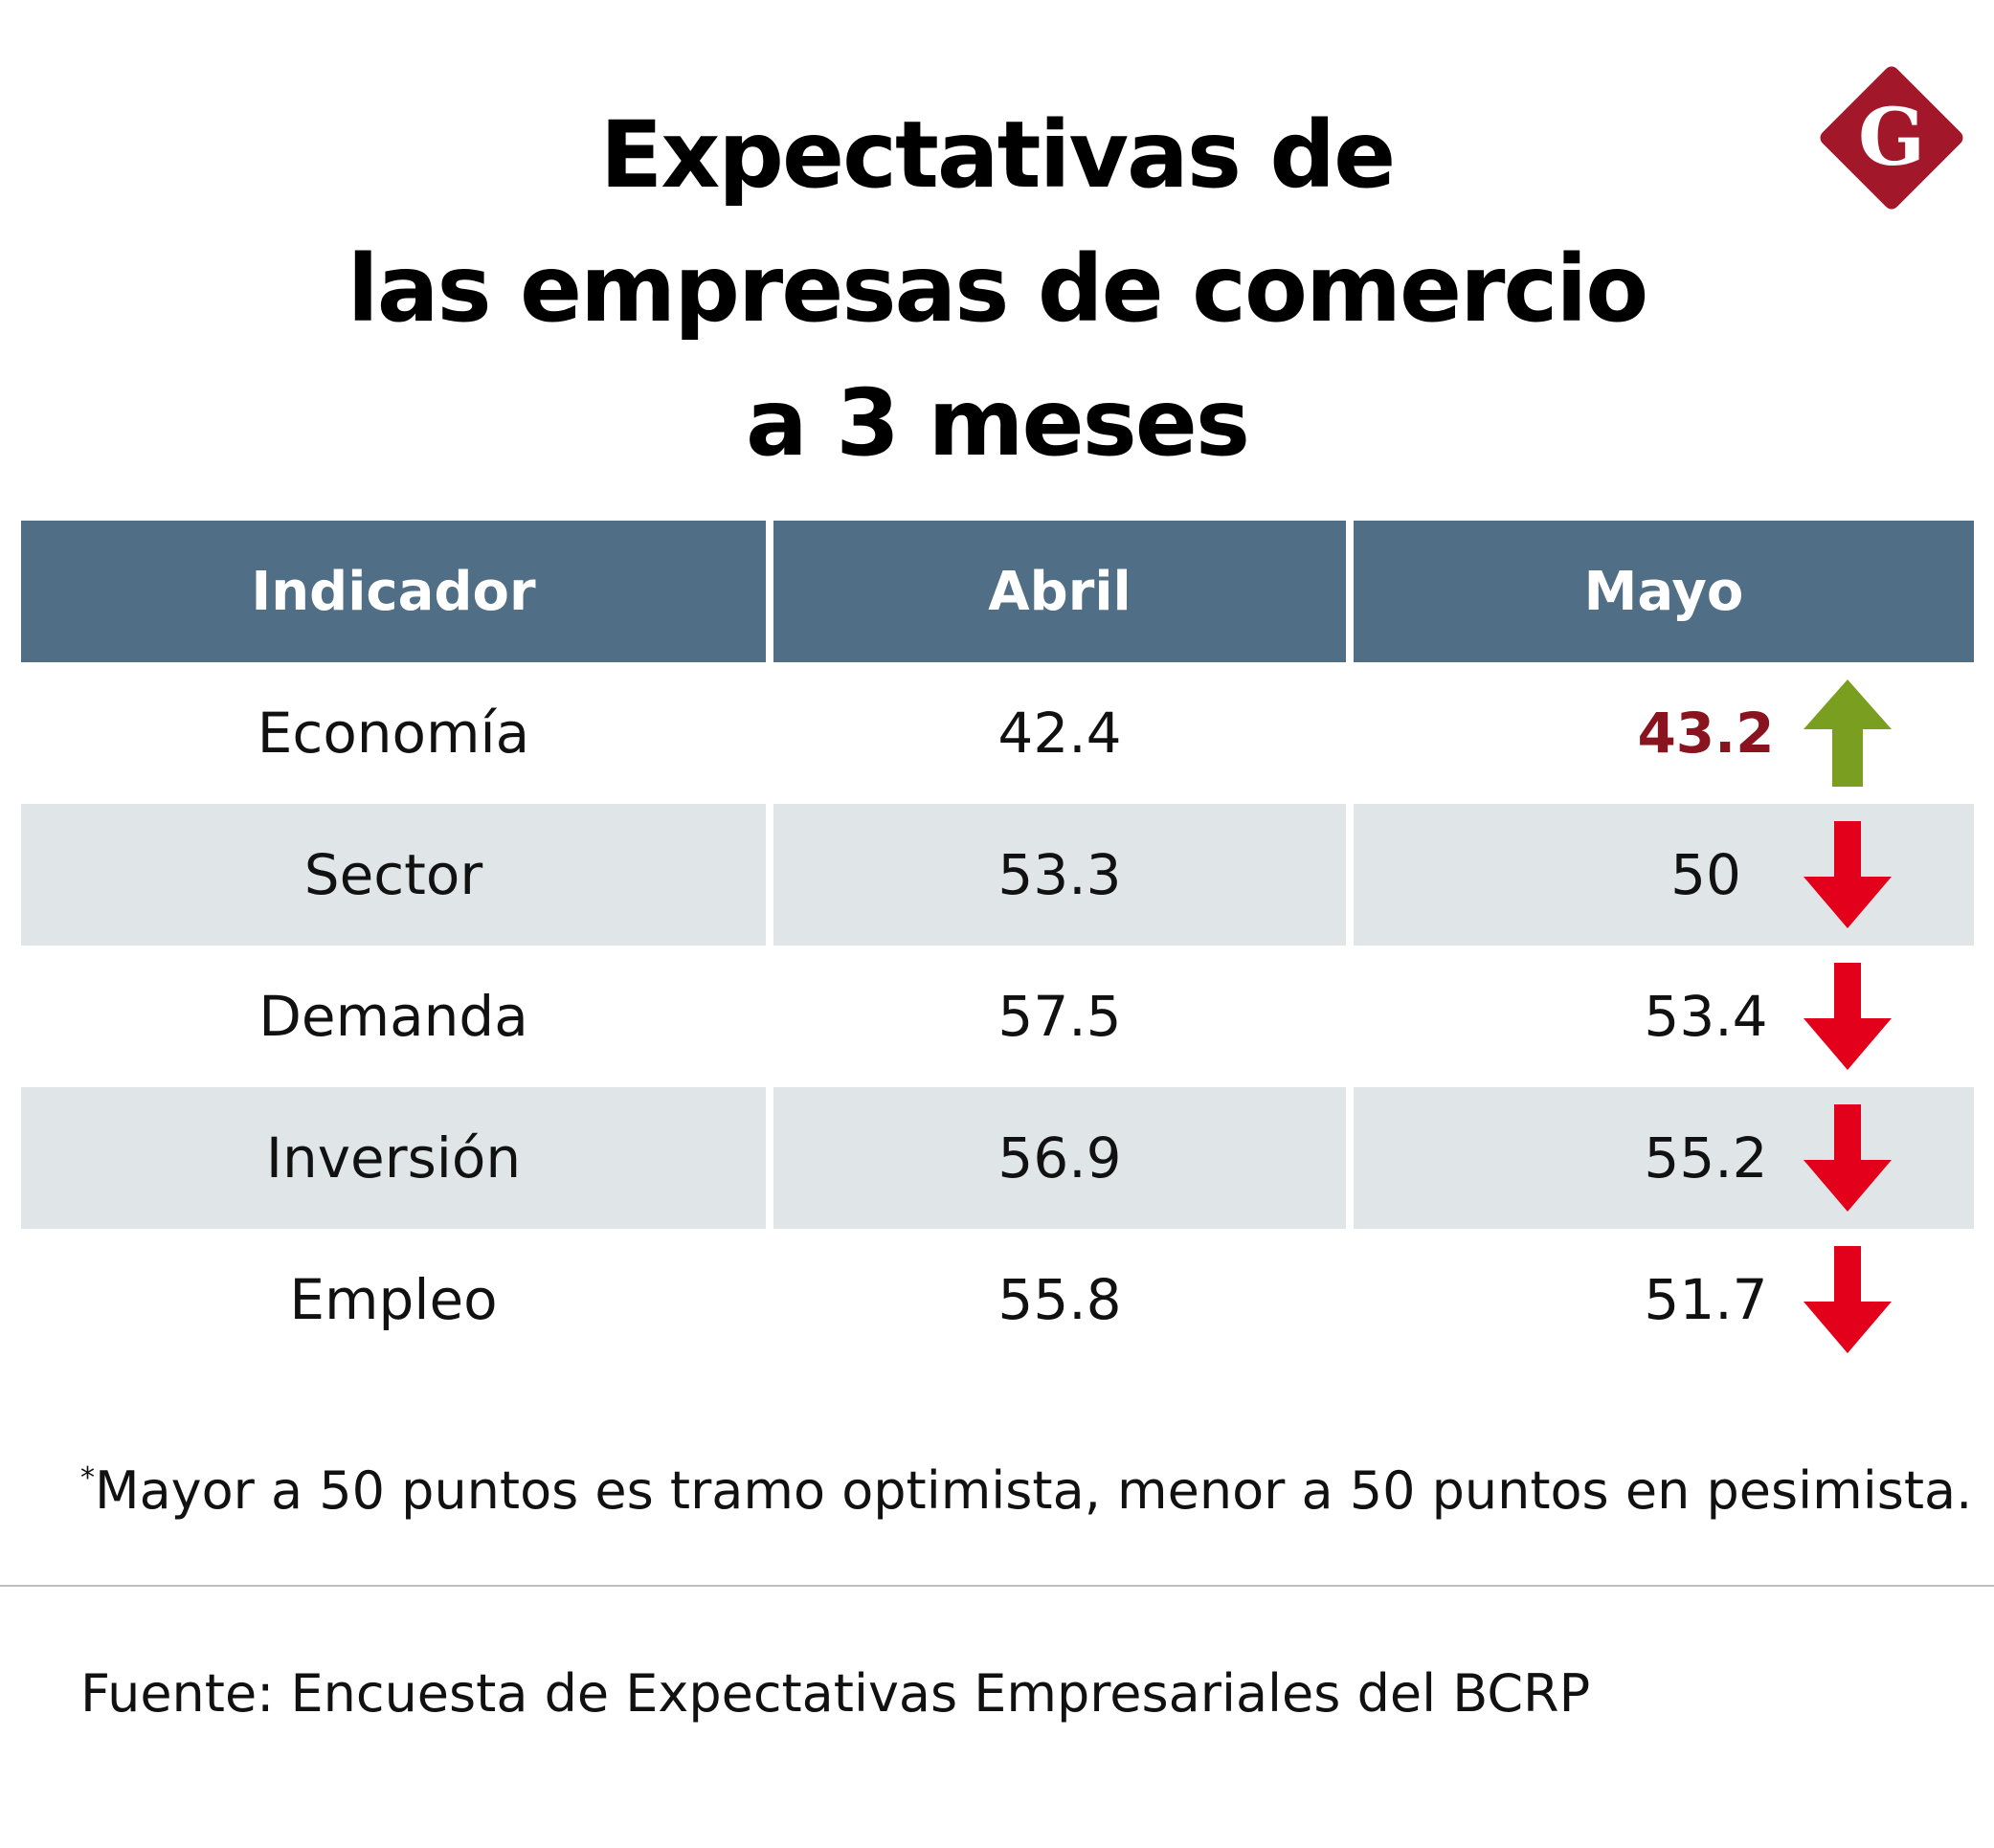 The width and height of the screenshot is (1994, 1848). What do you see at coordinates (393, 734) in the screenshot?
I see `cell-indicador: Economía` at bounding box center [393, 734].